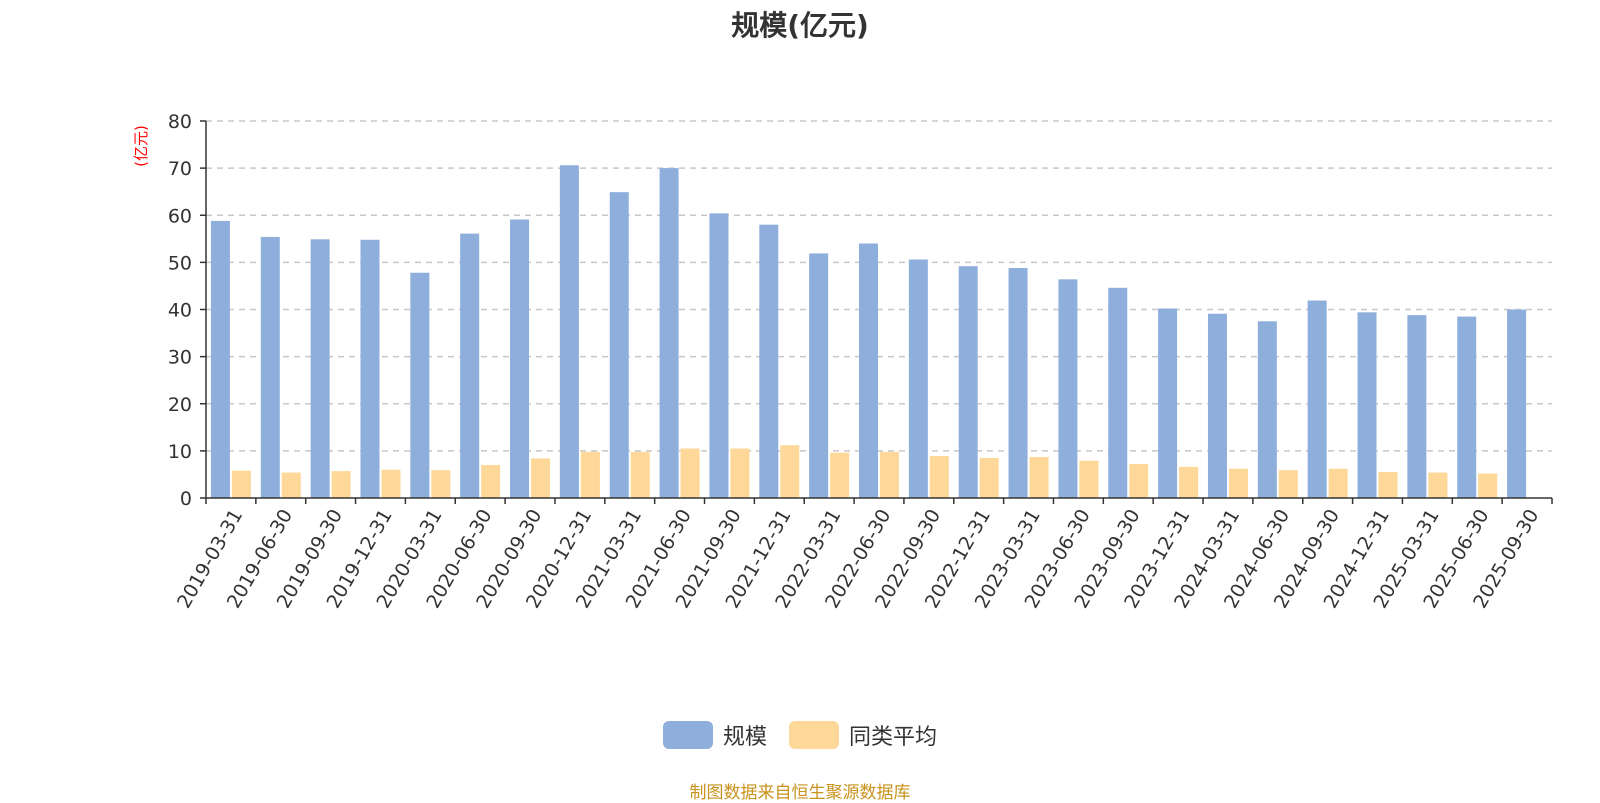  I want to click on legend-item-peer-average: 同类平均, so click(863, 735).